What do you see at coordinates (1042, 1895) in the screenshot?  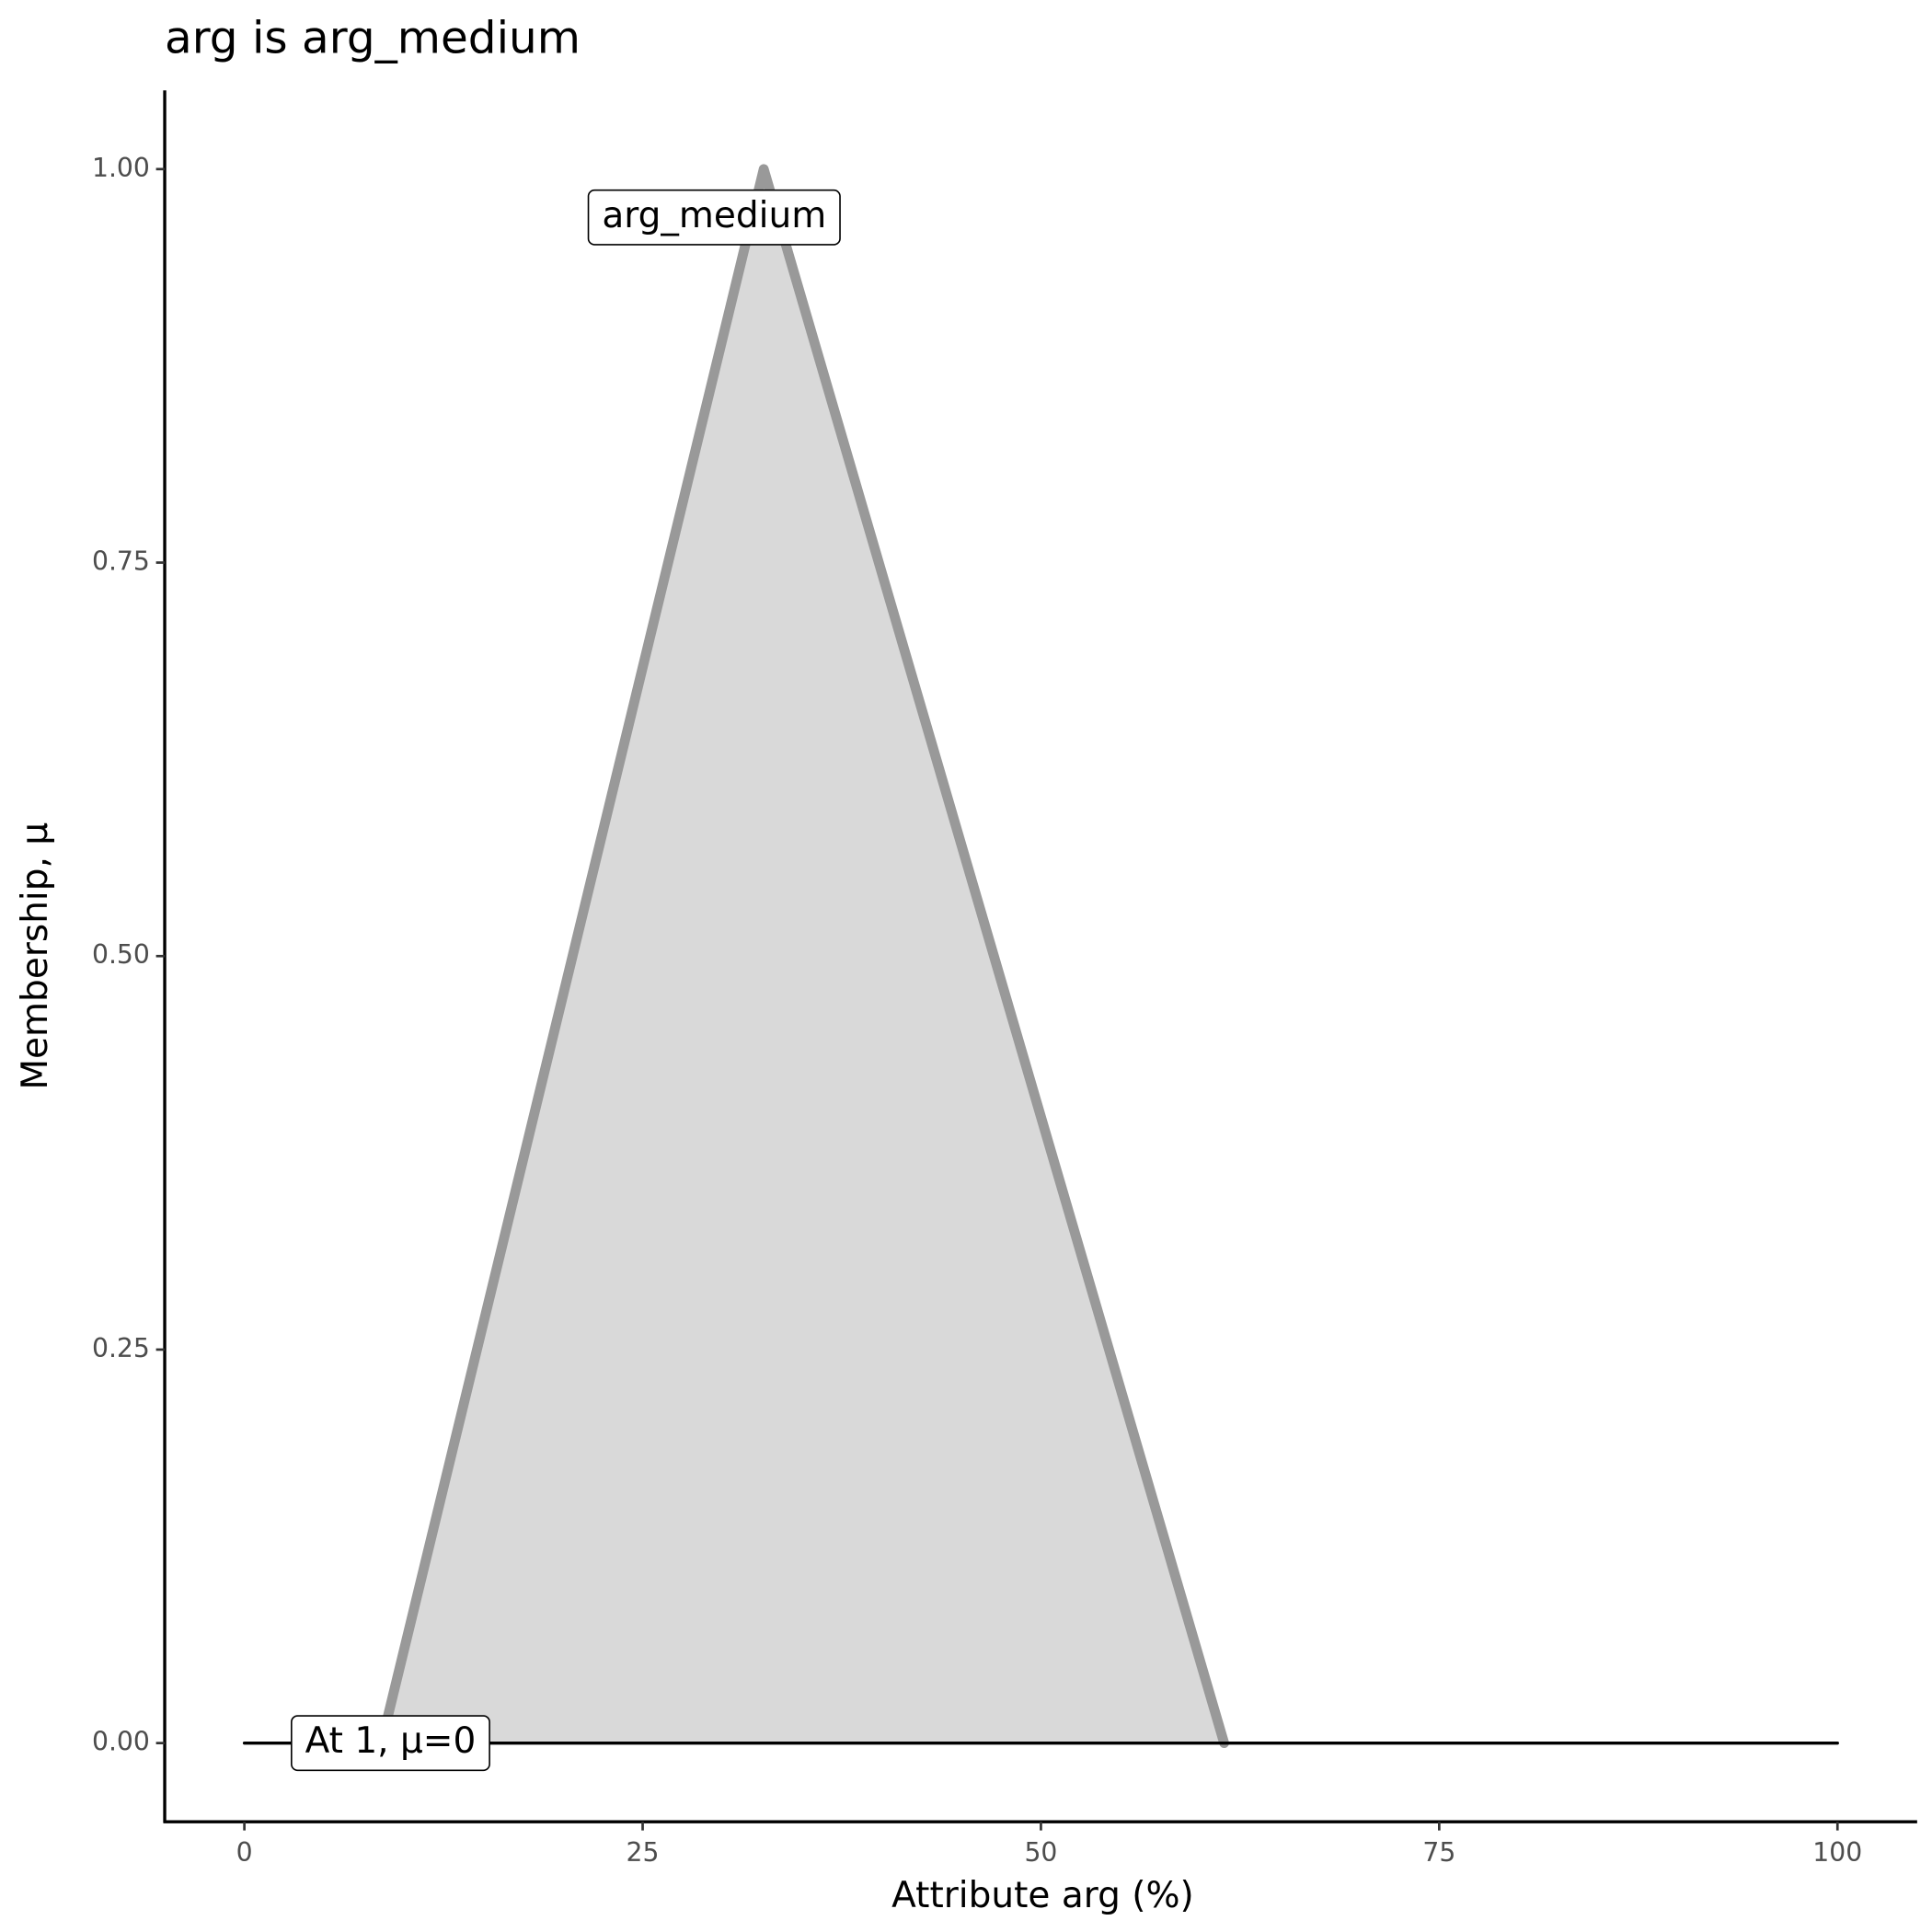 I see `x-axis-title: Attribute arg (%)` at bounding box center [1042, 1895].